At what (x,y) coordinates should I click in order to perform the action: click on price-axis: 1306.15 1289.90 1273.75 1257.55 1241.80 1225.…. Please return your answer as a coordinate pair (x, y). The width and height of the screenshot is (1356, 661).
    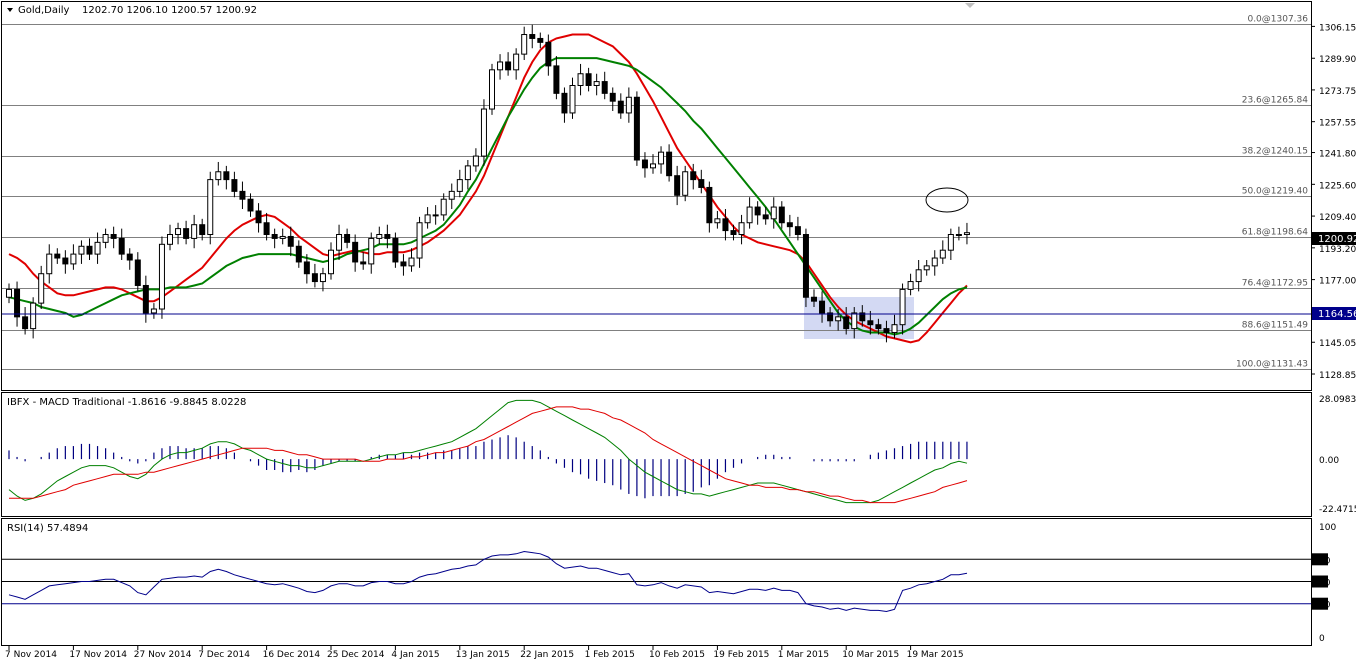
    Looking at the image, I should click on (1333, 333).